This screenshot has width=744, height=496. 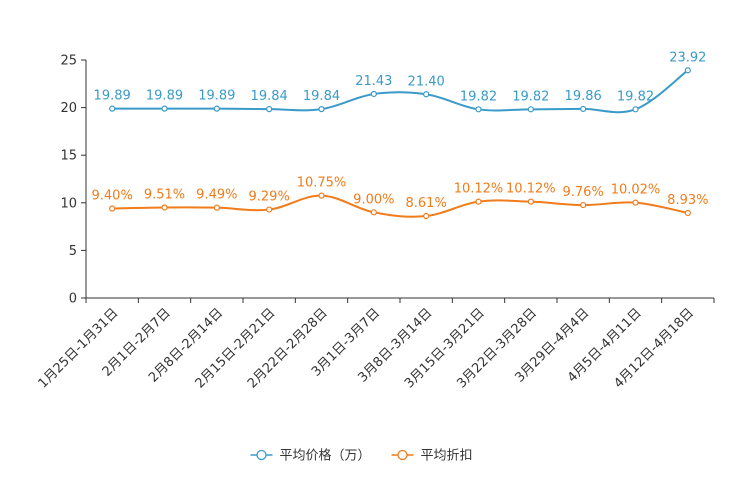 I want to click on data-label: 9.51%, so click(x=164, y=194).